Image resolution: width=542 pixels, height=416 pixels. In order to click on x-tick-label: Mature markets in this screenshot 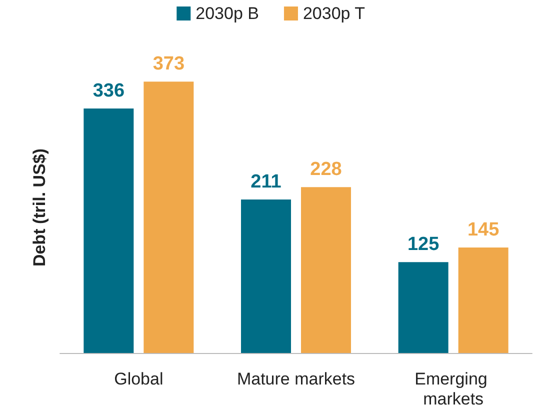, I will do `click(296, 379)`.